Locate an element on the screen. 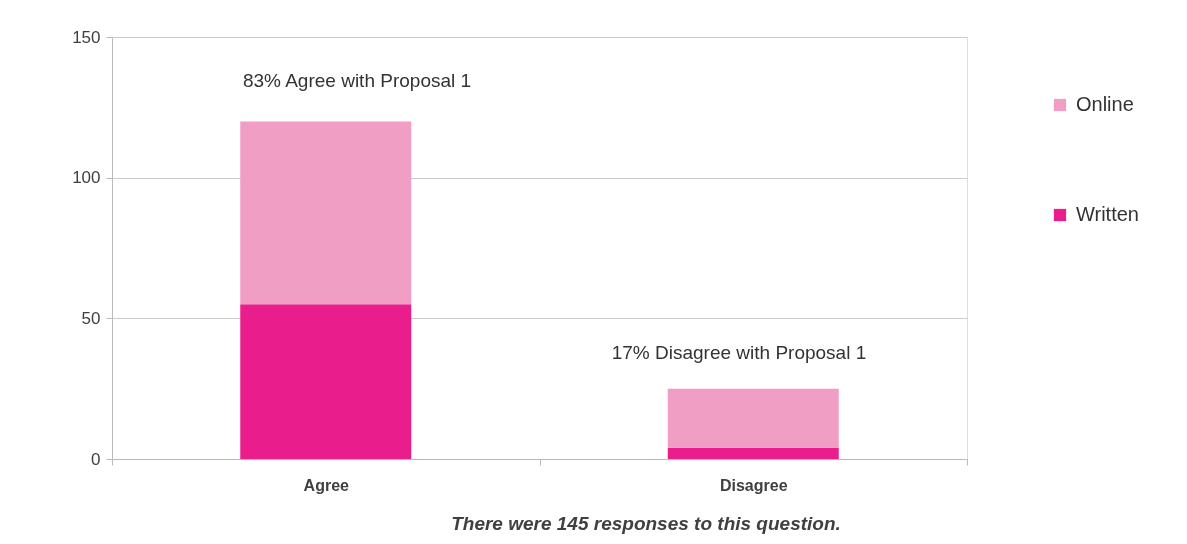 The width and height of the screenshot is (1187, 544). x-tick-label: Agree is located at coordinates (326, 485).